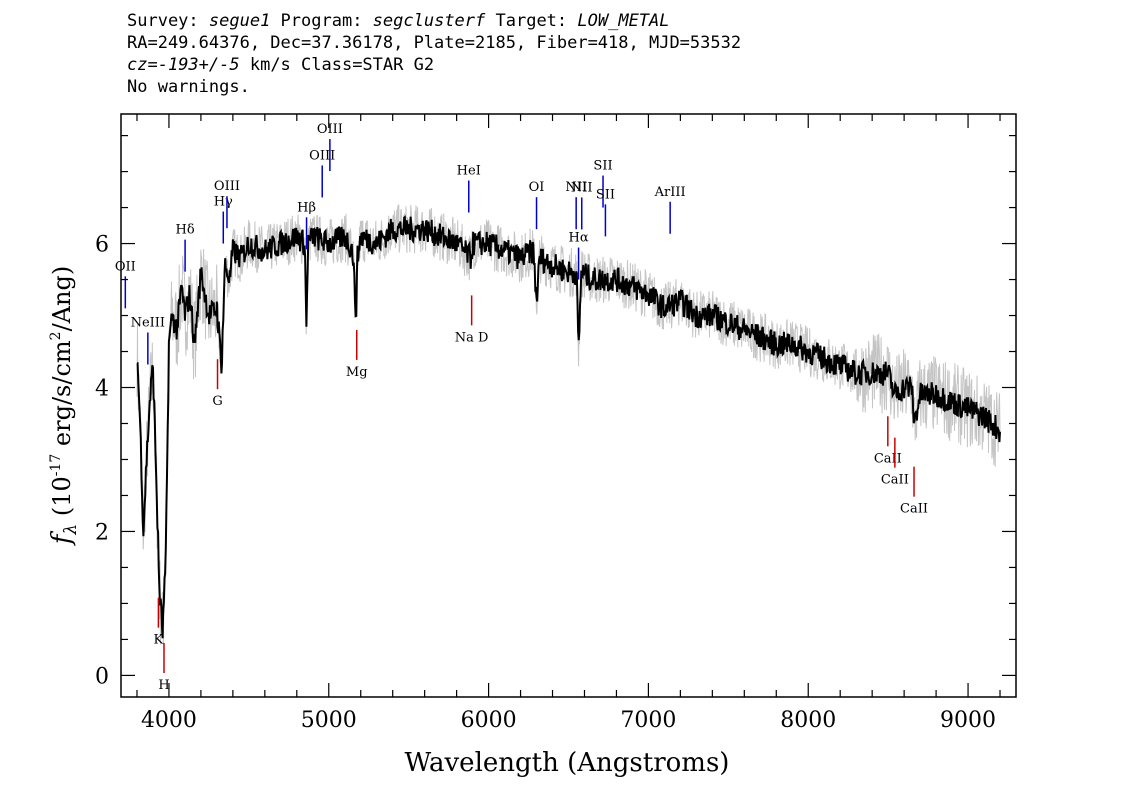  I want to click on ylabel-sub: λ, so click(71, 530).